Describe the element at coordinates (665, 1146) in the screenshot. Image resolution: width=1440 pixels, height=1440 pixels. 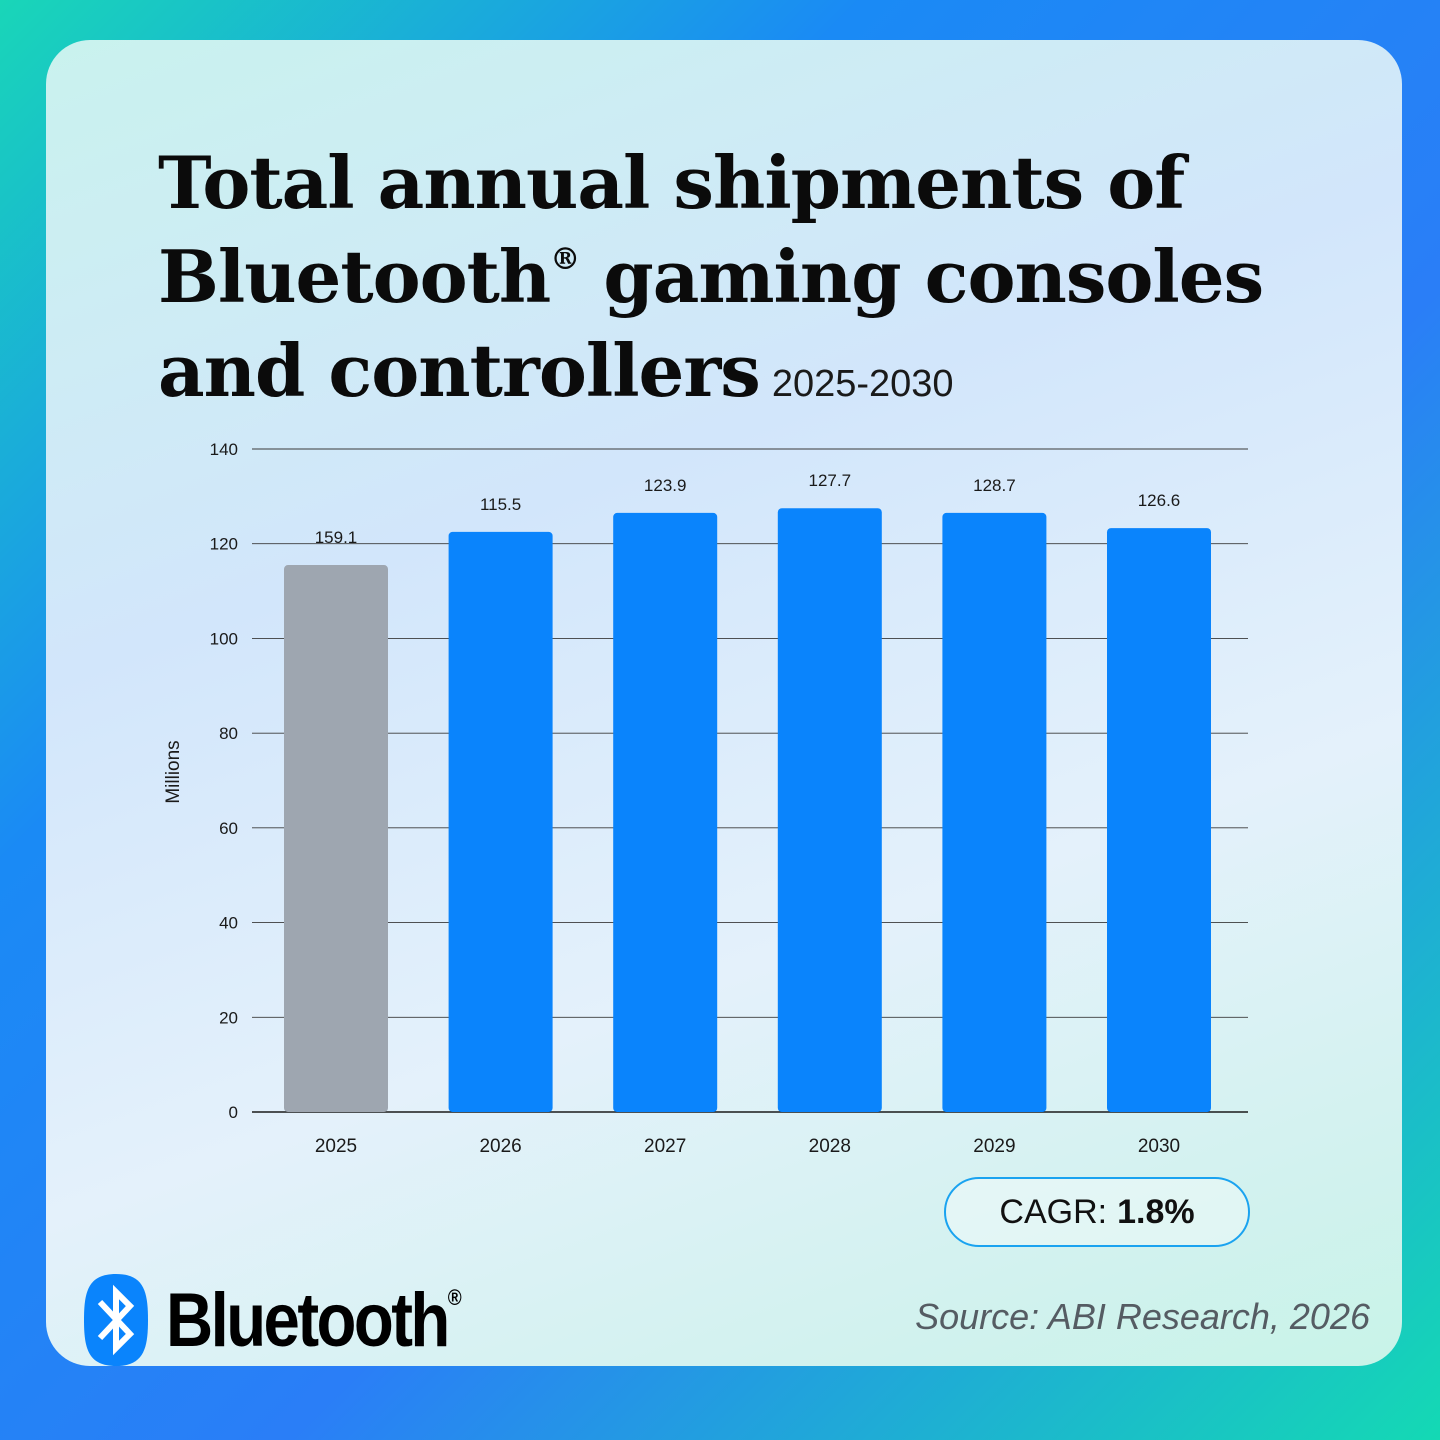
I see `x-tick-label: 2027` at that location.